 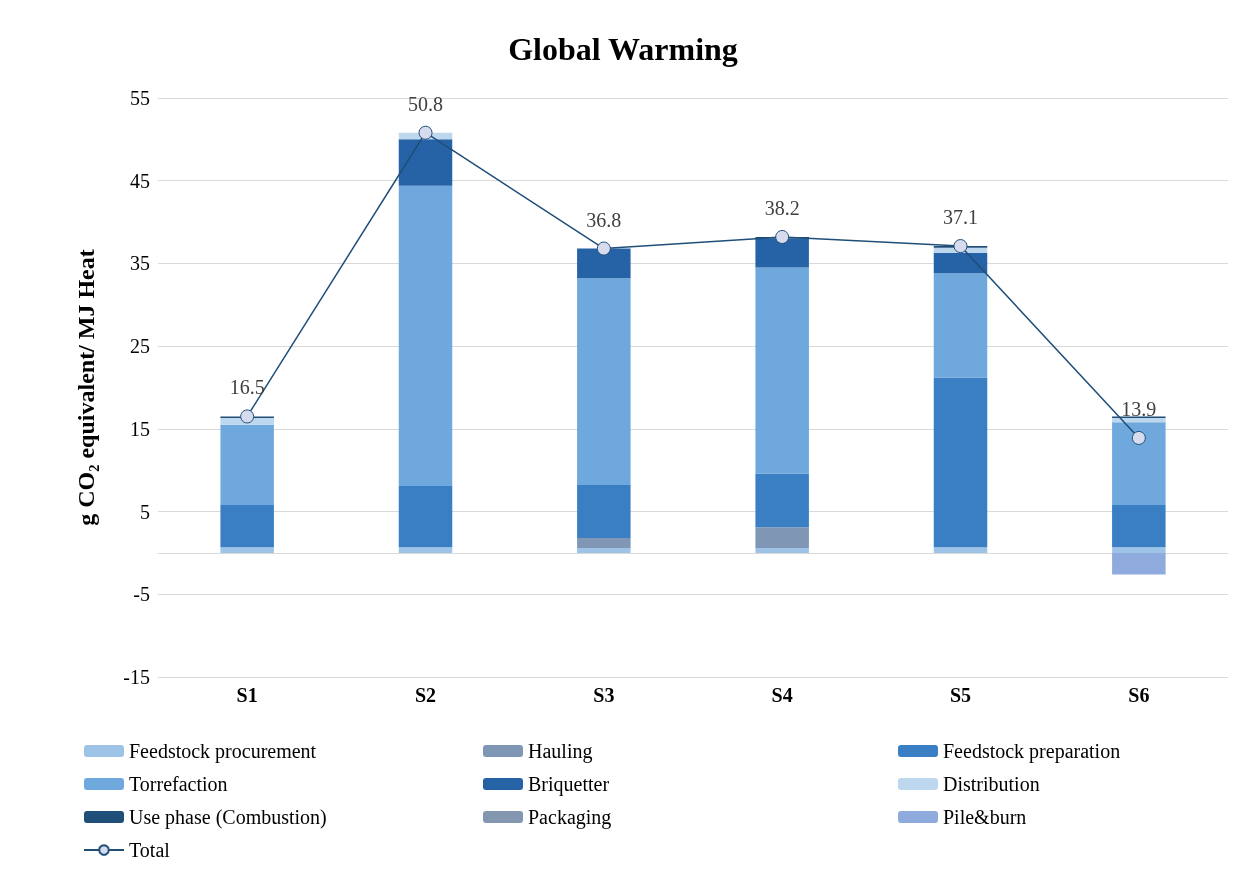 I want to click on y-tick-label: 55, so click(x=140, y=98).